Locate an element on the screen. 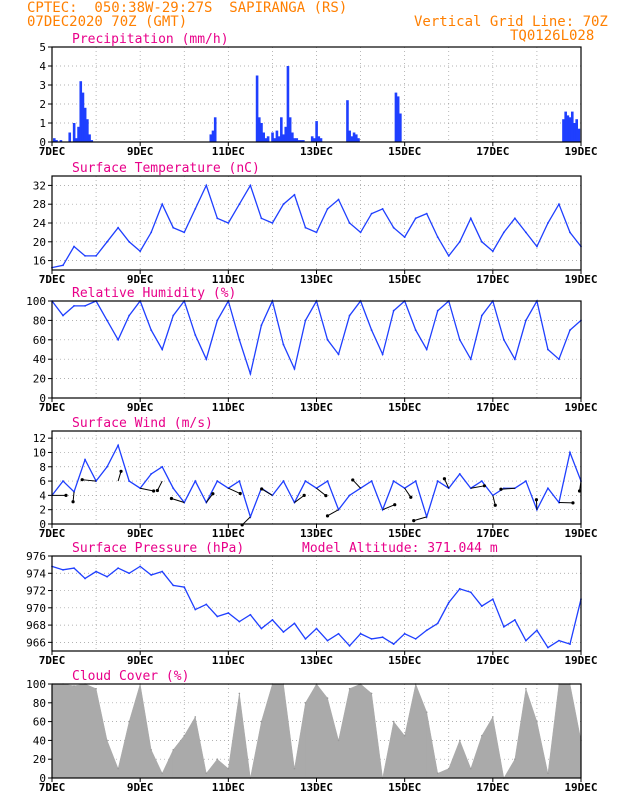  temperature-xtick-label: 19DEC is located at coordinates (580, 279).